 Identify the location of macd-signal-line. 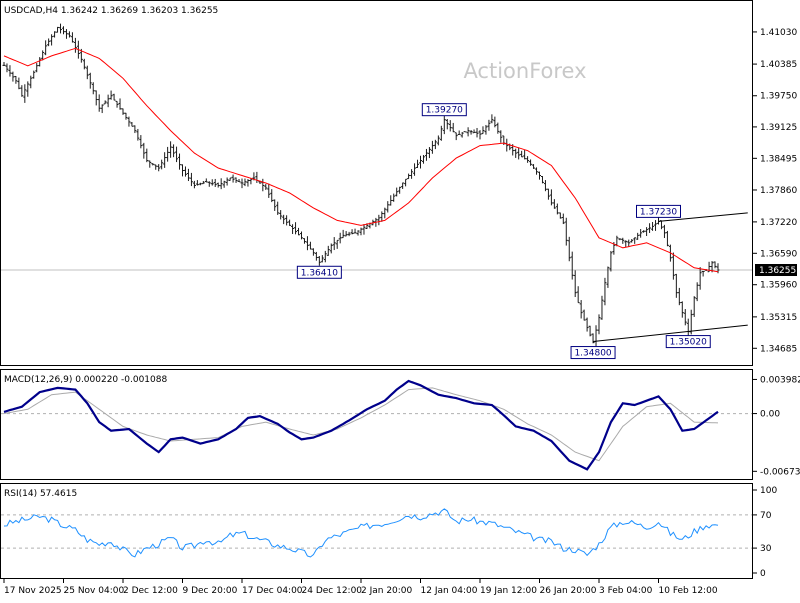
(361, 424).